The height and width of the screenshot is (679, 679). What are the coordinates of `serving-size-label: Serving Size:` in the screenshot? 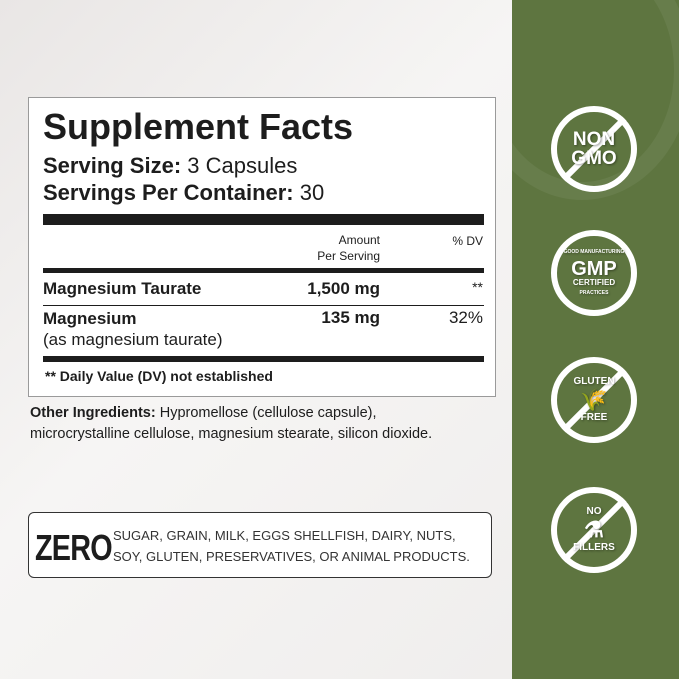 It's located at (112, 165).